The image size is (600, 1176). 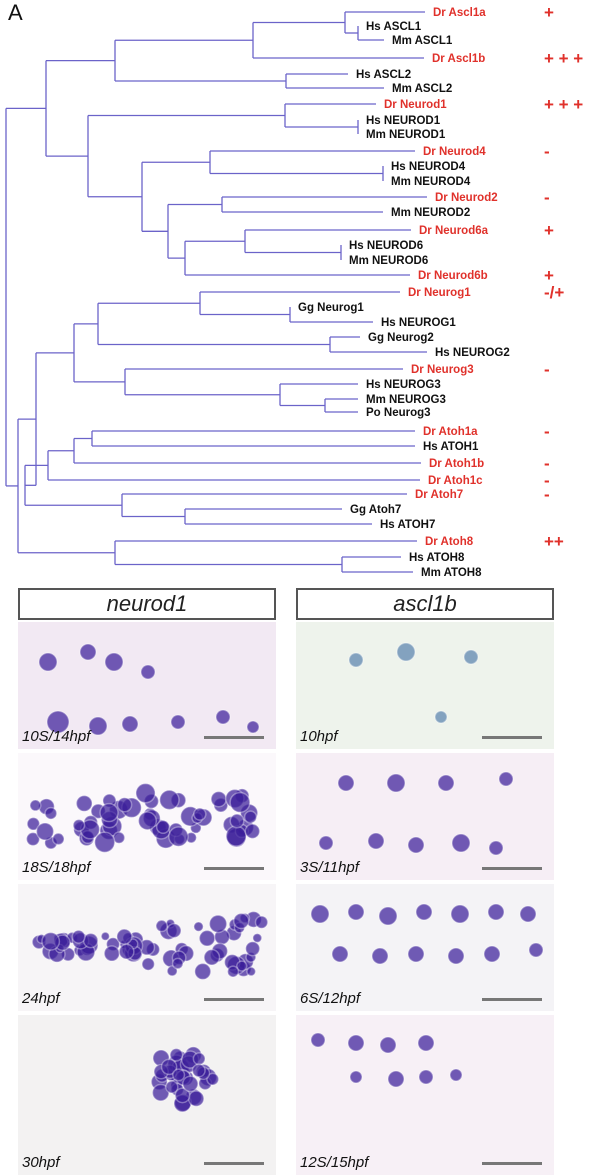 What do you see at coordinates (398, 413) in the screenshot?
I see `leaf-label: Po Neurog3` at bounding box center [398, 413].